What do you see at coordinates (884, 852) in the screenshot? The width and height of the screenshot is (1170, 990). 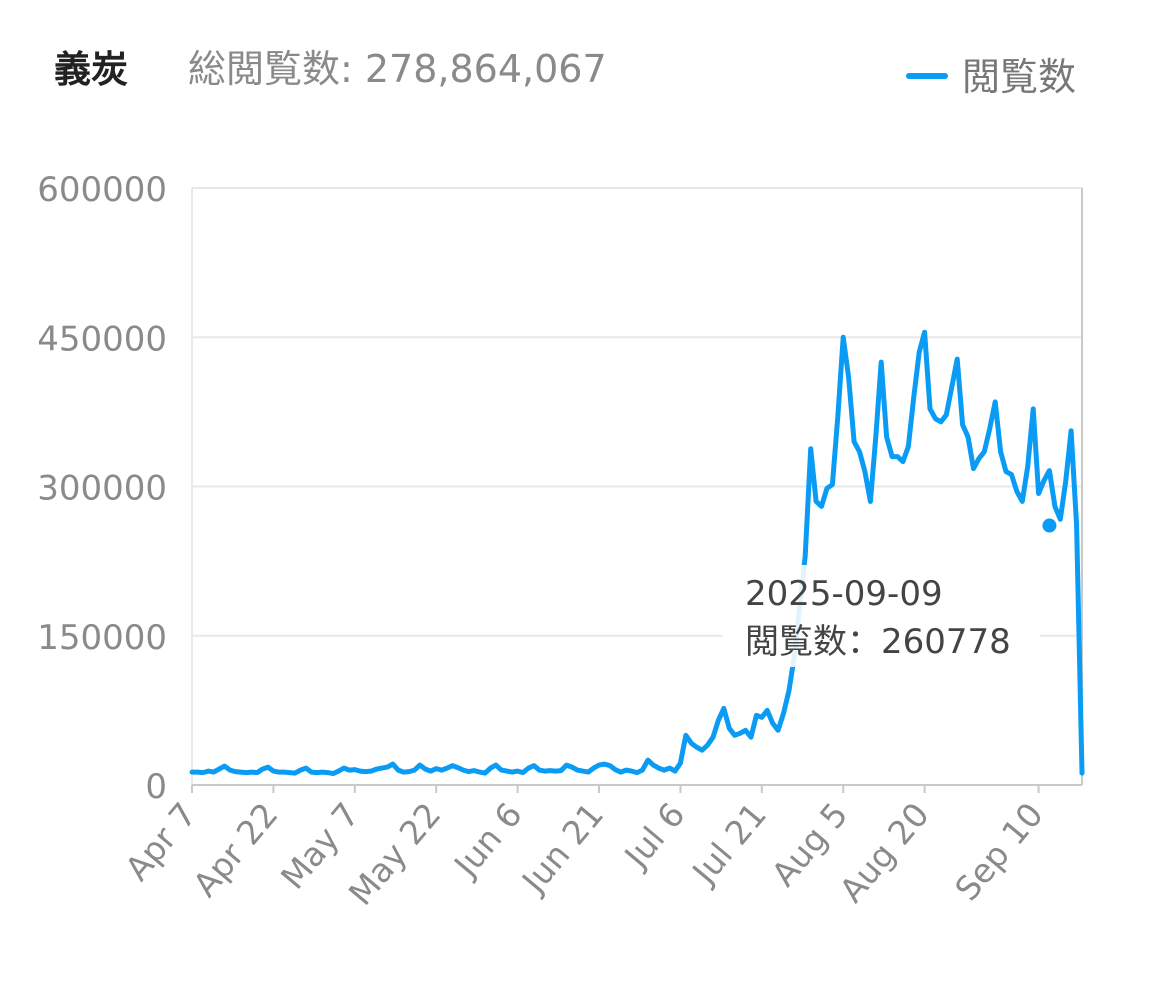 I see `x-tick-label: Aug 20` at bounding box center [884, 852].